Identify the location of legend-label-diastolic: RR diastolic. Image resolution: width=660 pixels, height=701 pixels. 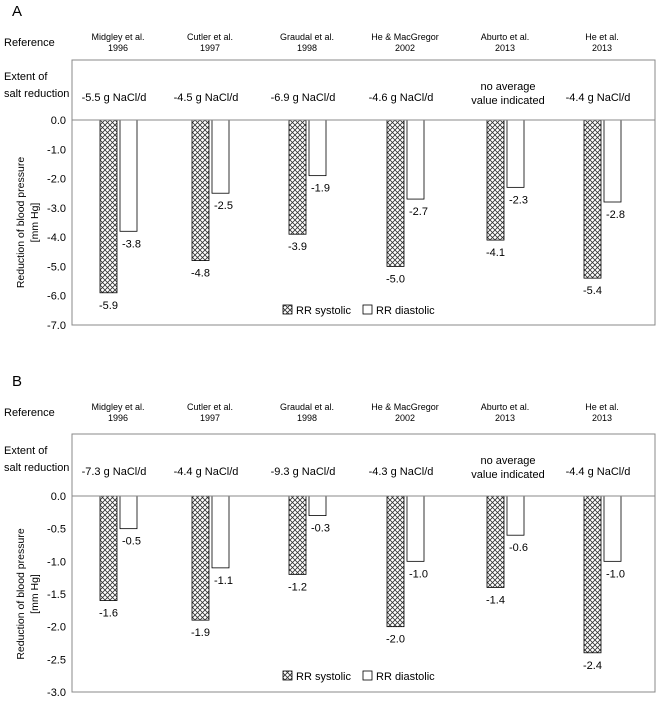
(405, 311).